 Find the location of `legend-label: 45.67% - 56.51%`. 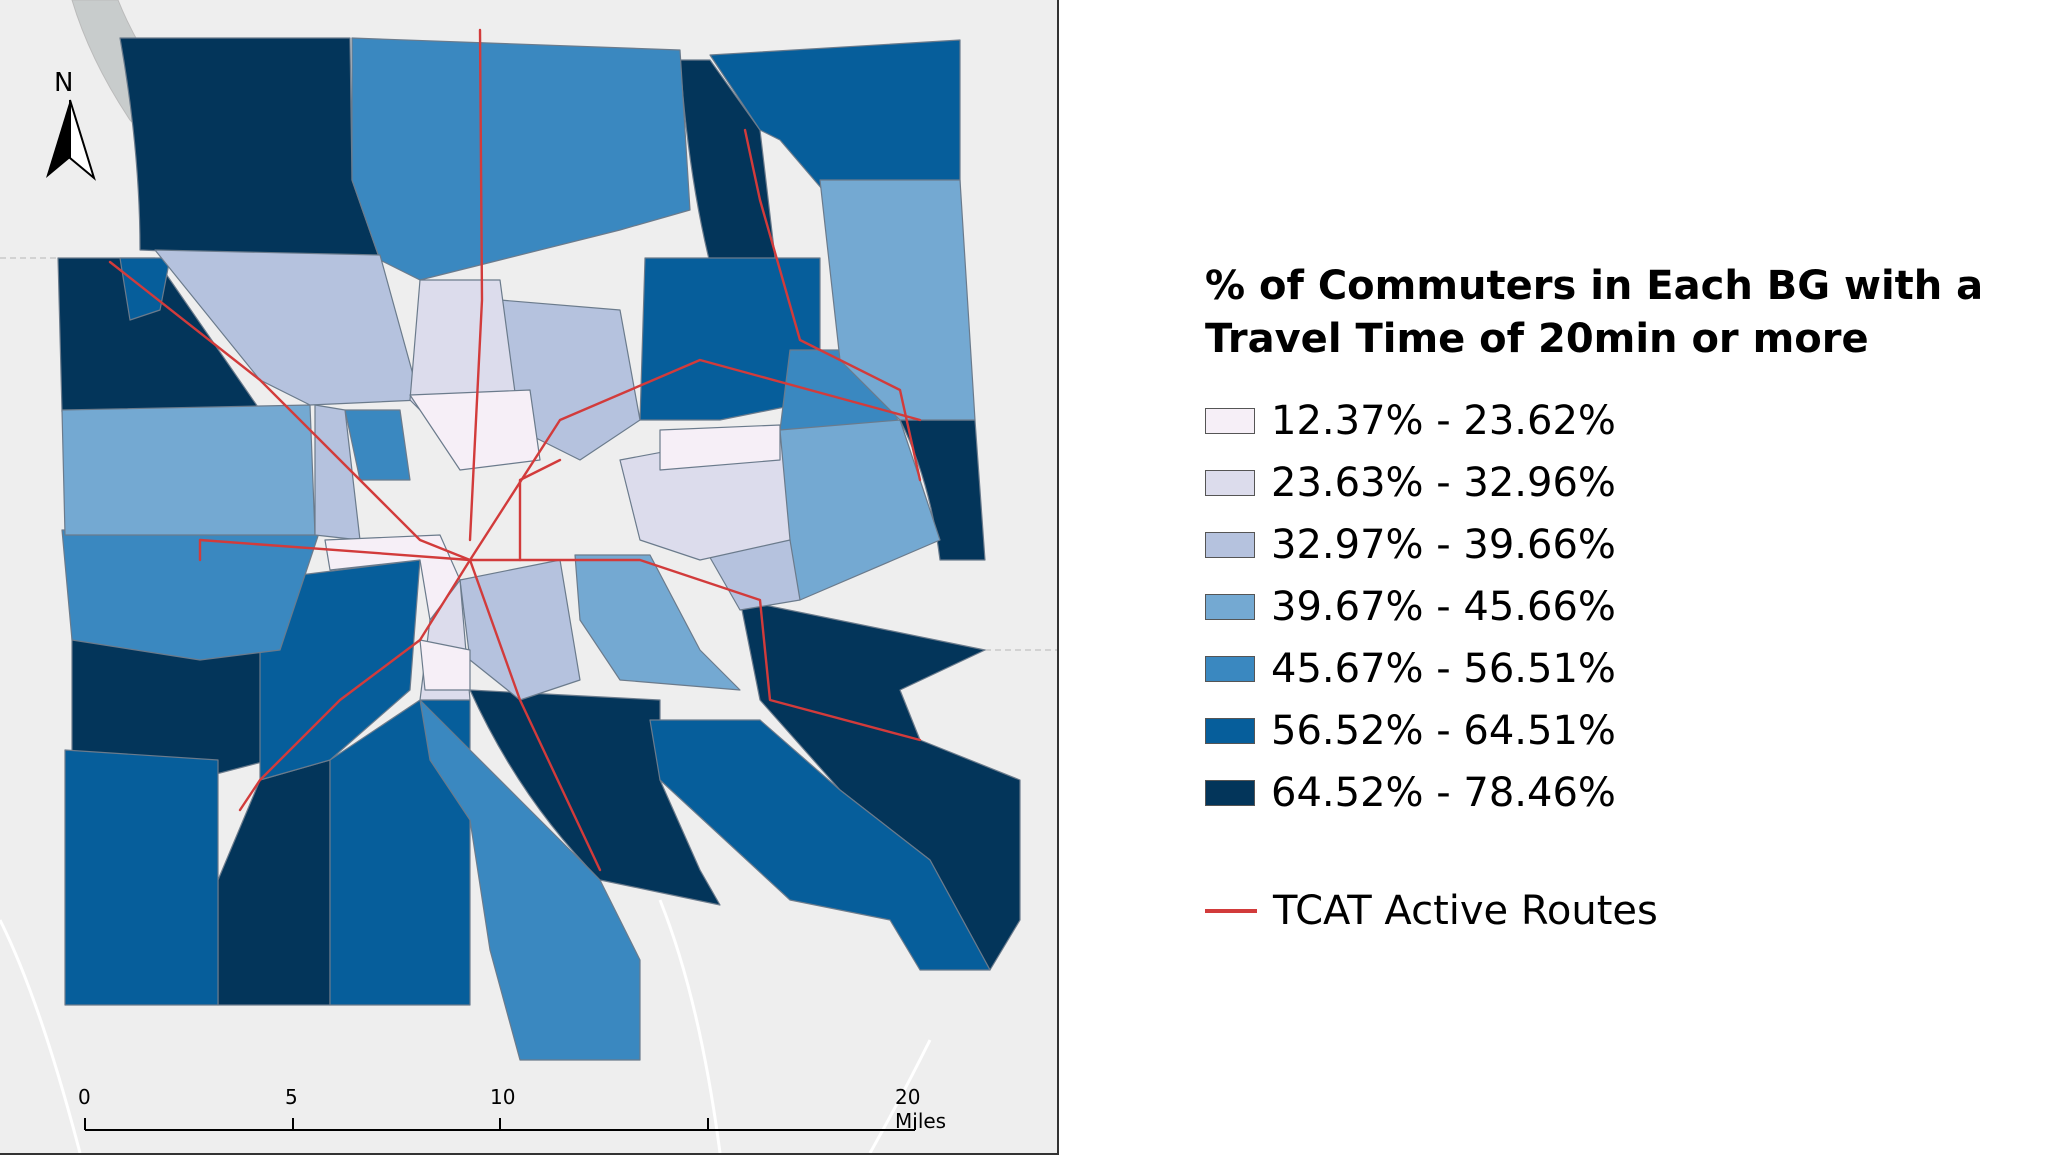

legend-label: 45.67% - 56.51% is located at coordinates (1443, 669).